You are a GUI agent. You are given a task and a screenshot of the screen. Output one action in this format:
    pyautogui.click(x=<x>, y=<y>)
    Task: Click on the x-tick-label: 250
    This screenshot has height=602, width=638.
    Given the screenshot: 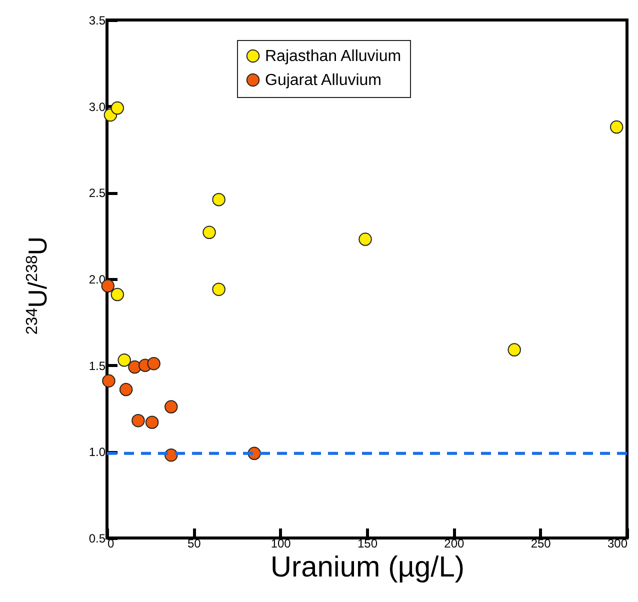 What is the action you would take?
    pyautogui.click(x=541, y=543)
    